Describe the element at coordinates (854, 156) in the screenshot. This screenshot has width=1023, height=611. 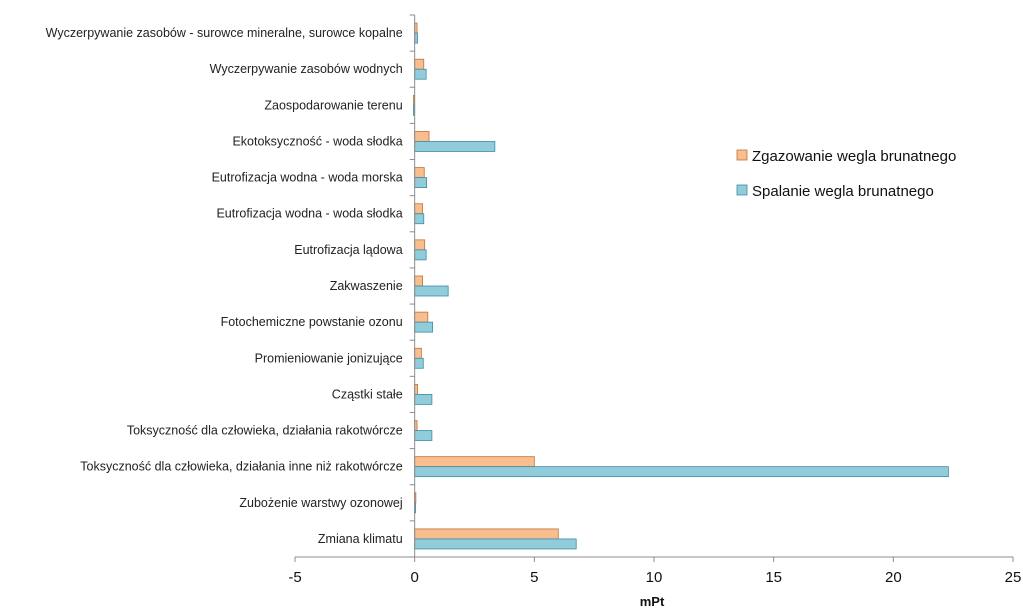
I see `legend-label: Zgazowanie wegla brunatnego` at that location.